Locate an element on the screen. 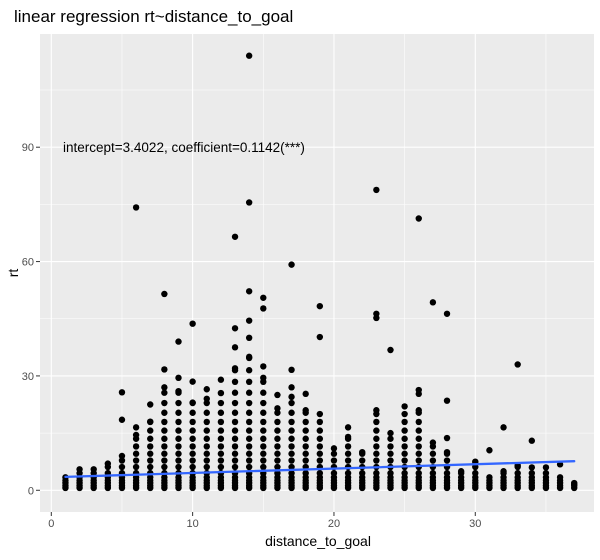 The width and height of the screenshot is (600, 560). x-tick-label: 0 is located at coordinates (51, 524).